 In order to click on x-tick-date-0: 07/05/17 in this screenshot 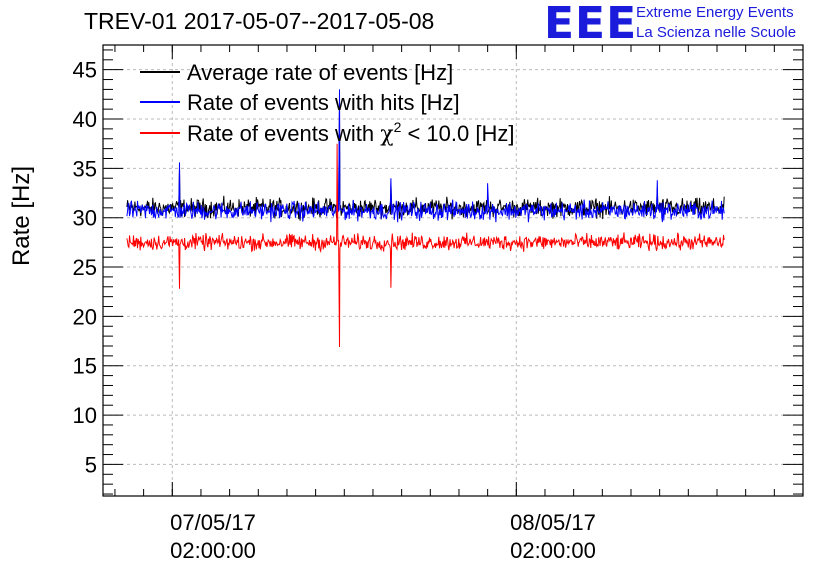, I will do `click(213, 522)`.